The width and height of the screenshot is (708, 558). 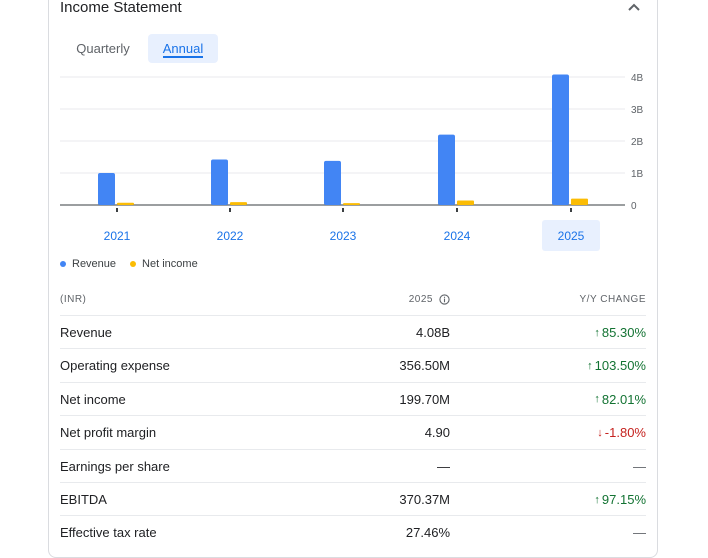 What do you see at coordinates (93, 399) in the screenshot?
I see `row-label: Net income` at bounding box center [93, 399].